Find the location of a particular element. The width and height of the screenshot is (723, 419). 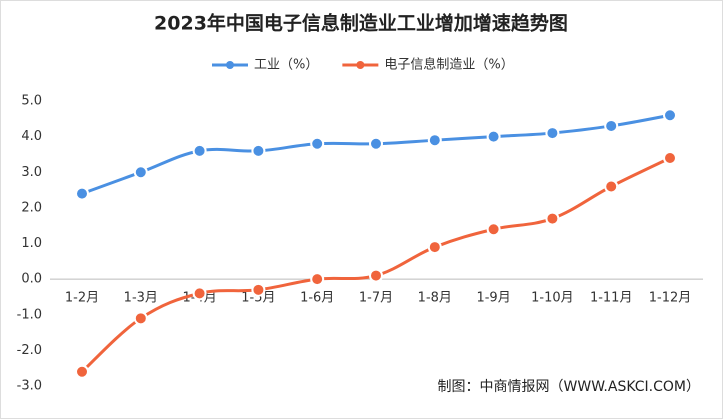

legend-label: 工业（%） is located at coordinates (286, 65).